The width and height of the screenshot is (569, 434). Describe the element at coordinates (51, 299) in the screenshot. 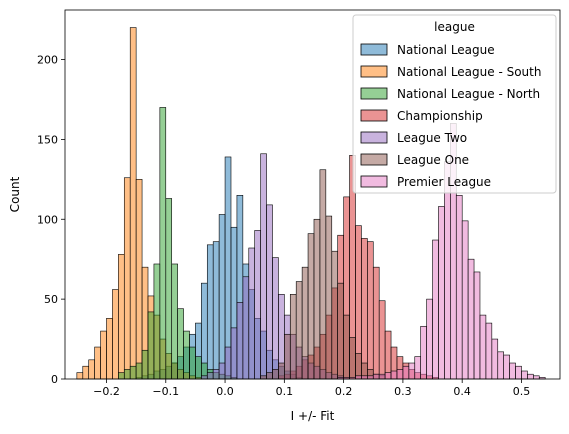

I see `y-tick-label: 50` at that location.